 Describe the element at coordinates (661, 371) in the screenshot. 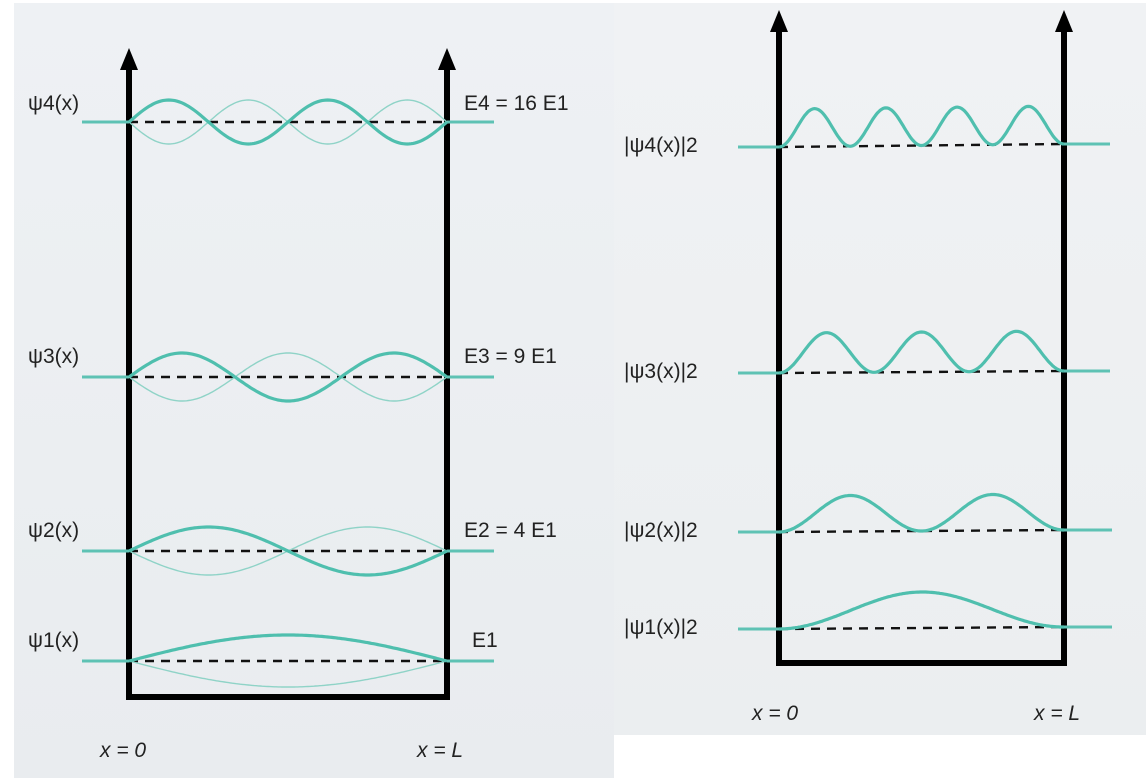

I see `prob3-label: |ψ3(x)|2` at that location.